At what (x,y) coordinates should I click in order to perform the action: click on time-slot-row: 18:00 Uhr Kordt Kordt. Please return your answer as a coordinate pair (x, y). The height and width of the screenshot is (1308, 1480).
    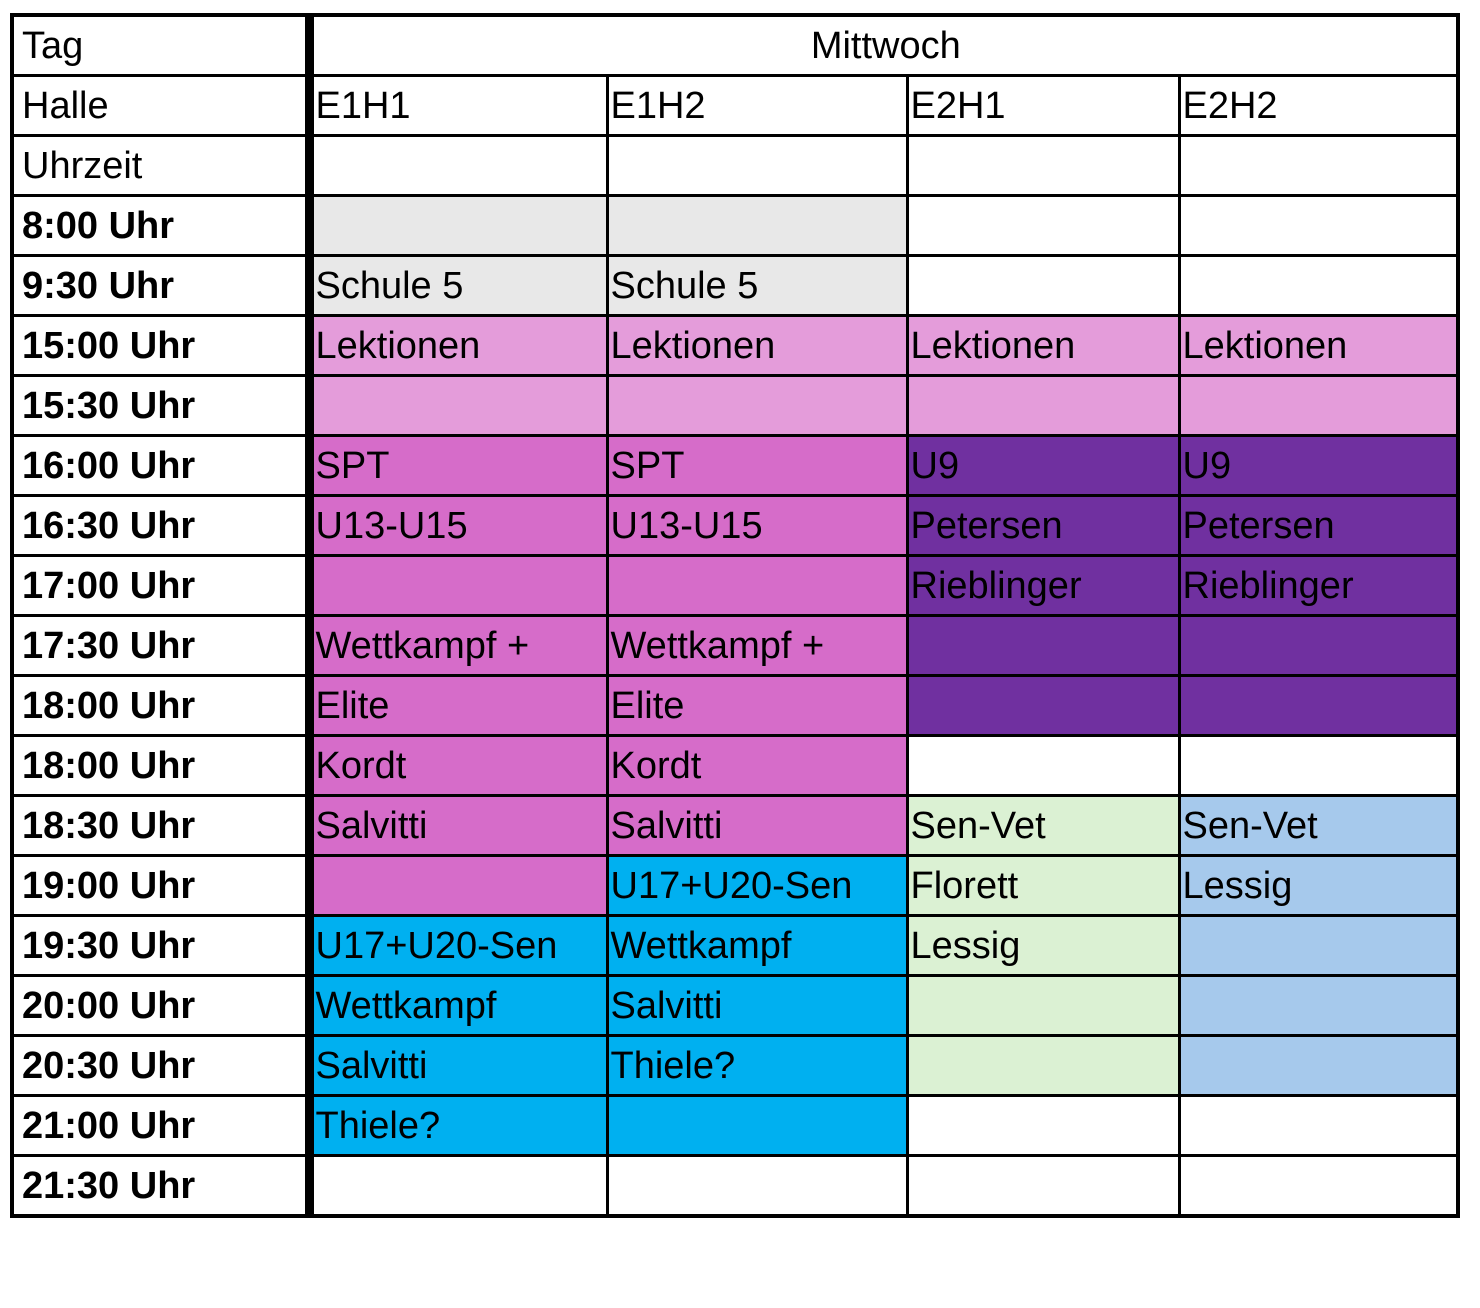
    Looking at the image, I should click on (735, 765).